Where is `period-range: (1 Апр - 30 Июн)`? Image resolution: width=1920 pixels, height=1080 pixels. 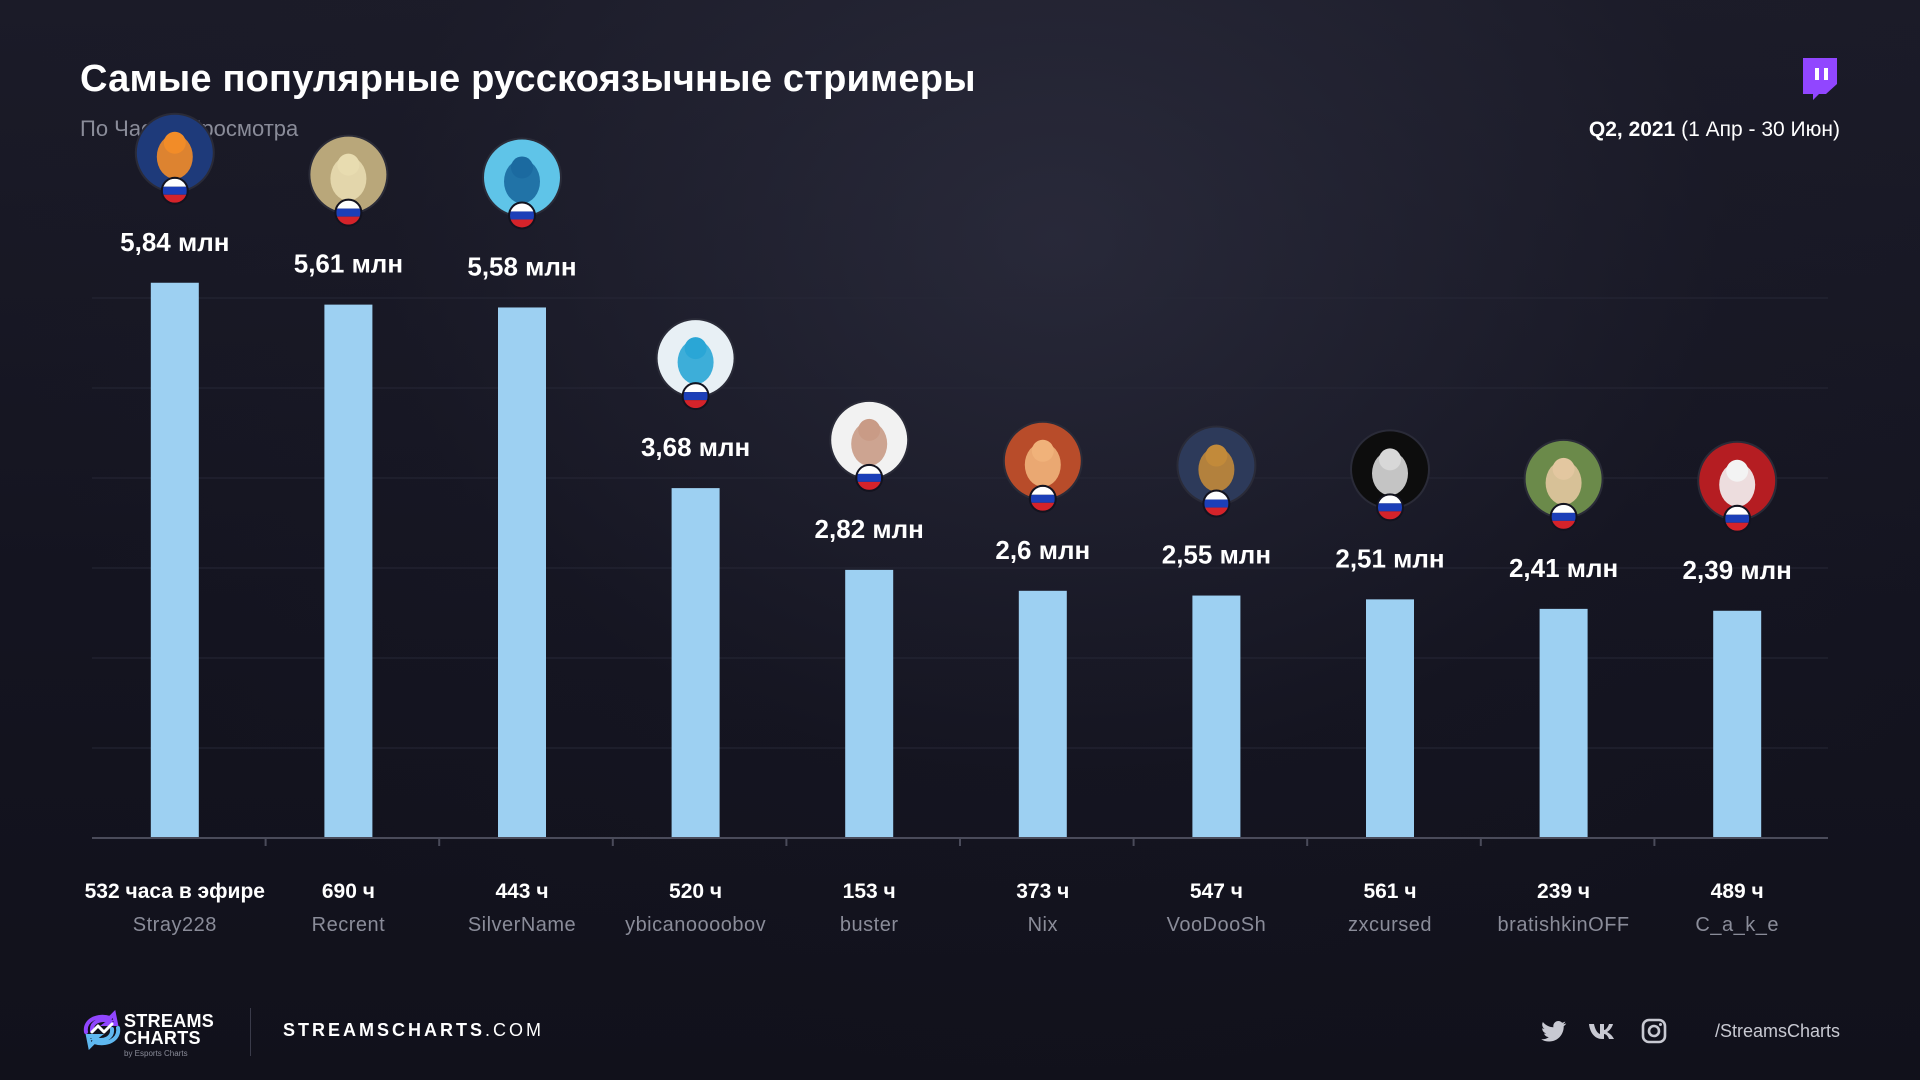 period-range: (1 Апр - 30 Июн) is located at coordinates (1757, 129).